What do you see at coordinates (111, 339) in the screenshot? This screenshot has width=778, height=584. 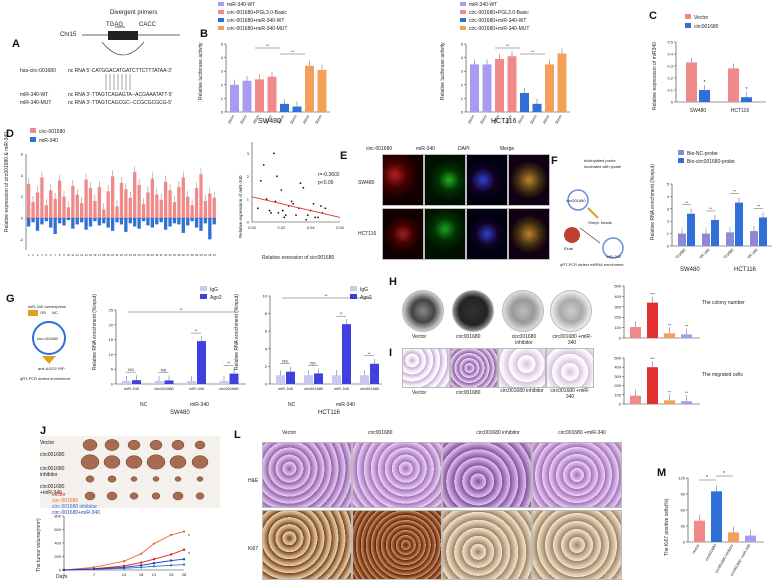 I see `svg-g1-ytick-label: 15` at bounding box center [111, 339].